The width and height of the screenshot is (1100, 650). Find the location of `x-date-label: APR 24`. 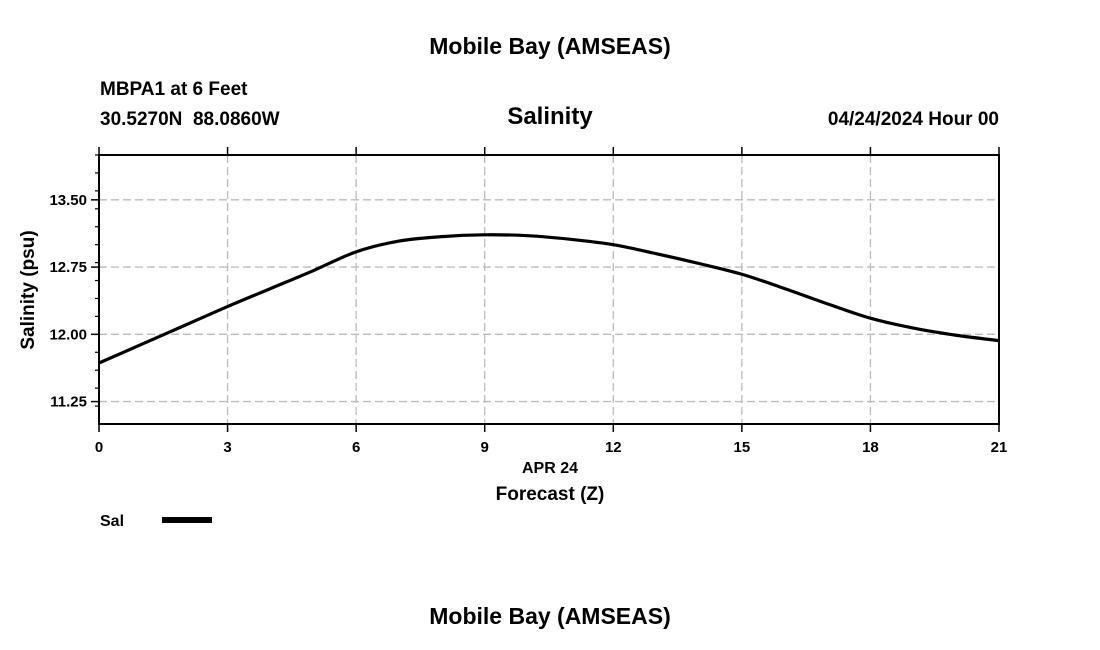

x-date-label: APR 24 is located at coordinates (550, 468).